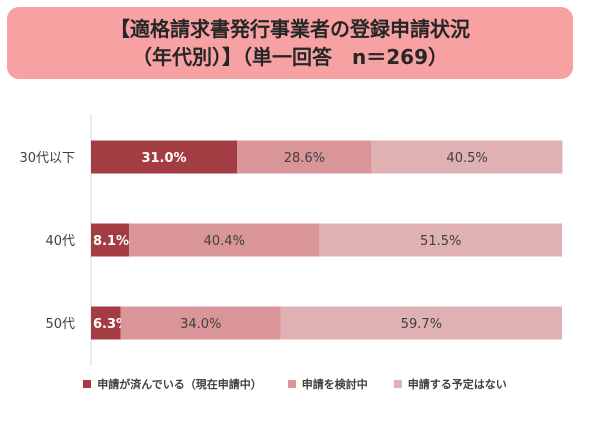 This screenshot has height=430, width=590. I want to click on data-label: 6.3%, so click(111, 324).